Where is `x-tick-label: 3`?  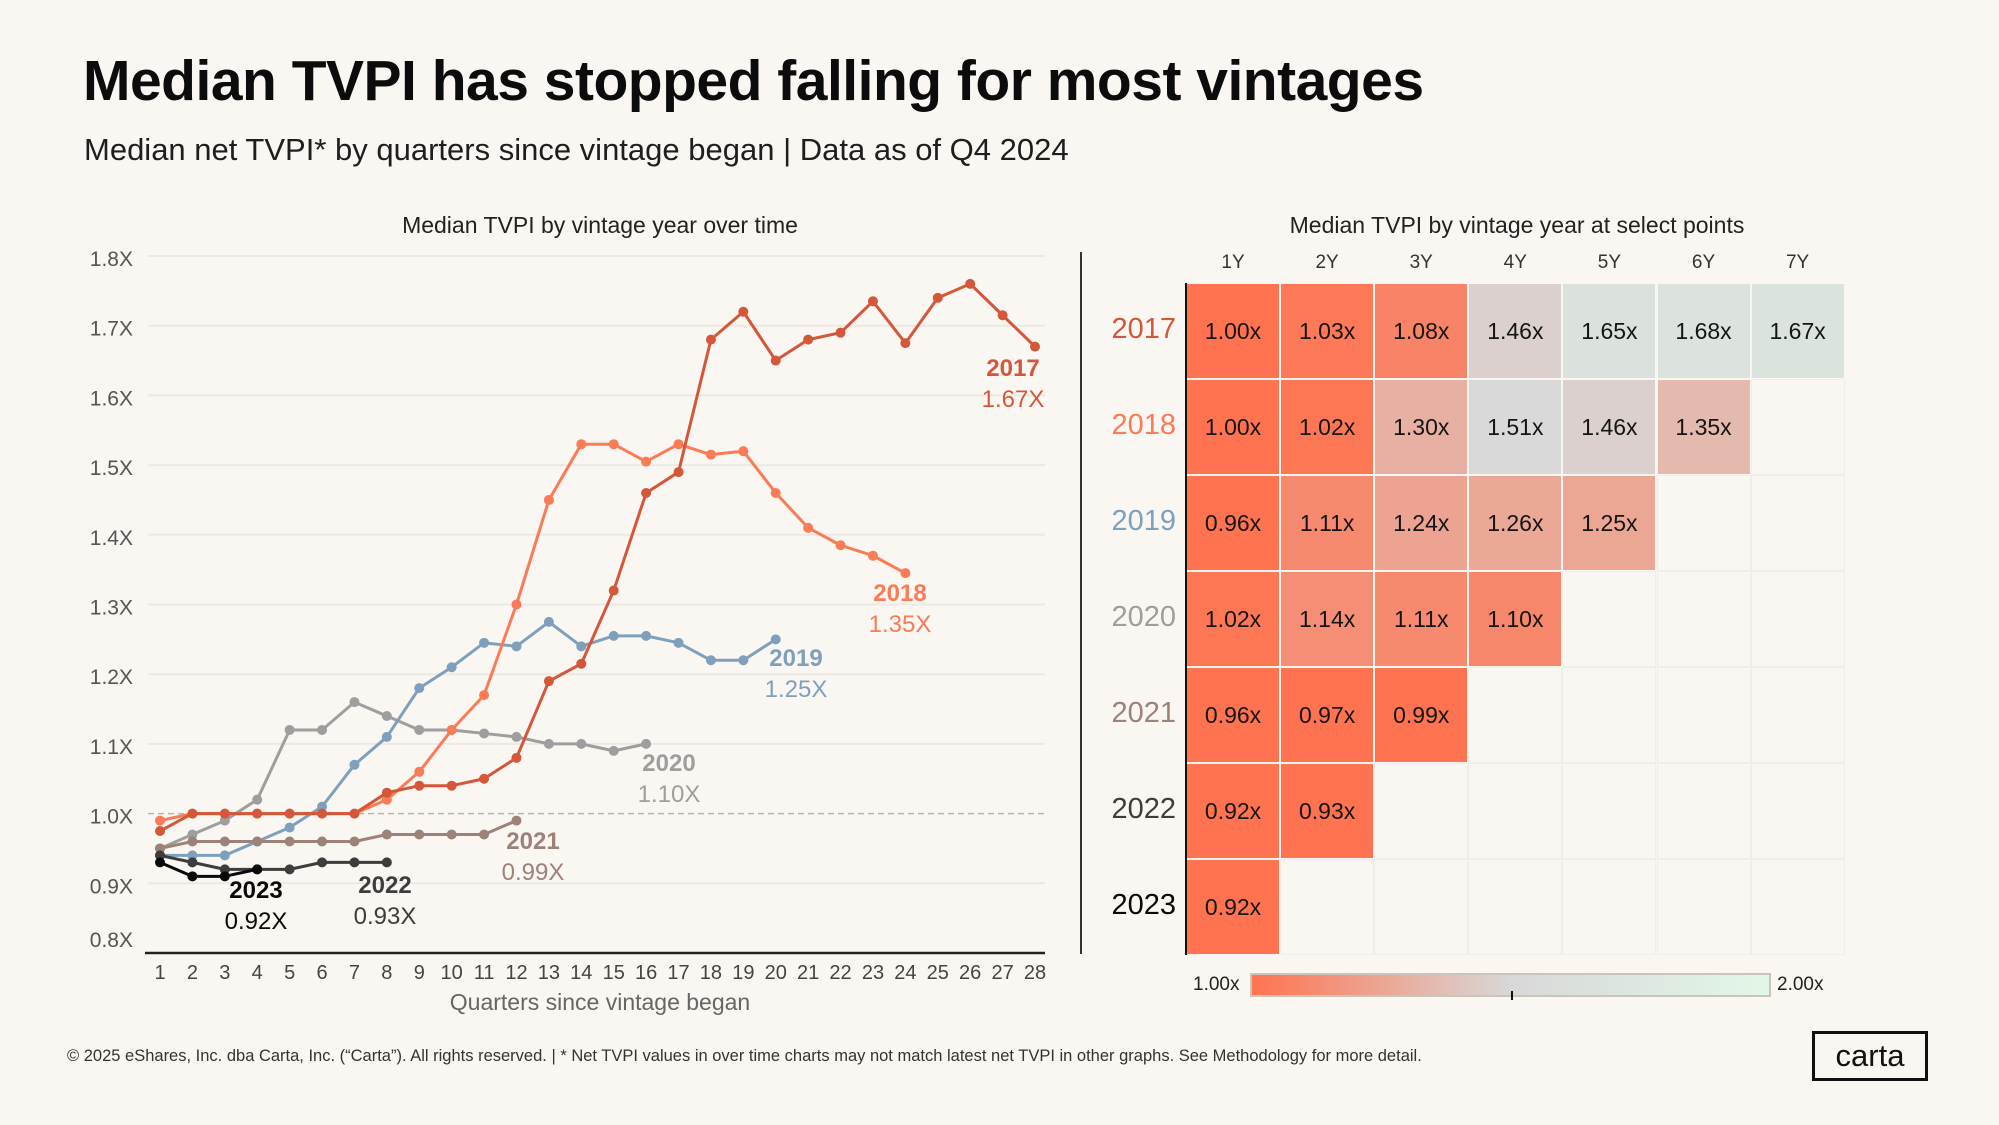 x-tick-label: 3 is located at coordinates (224, 973).